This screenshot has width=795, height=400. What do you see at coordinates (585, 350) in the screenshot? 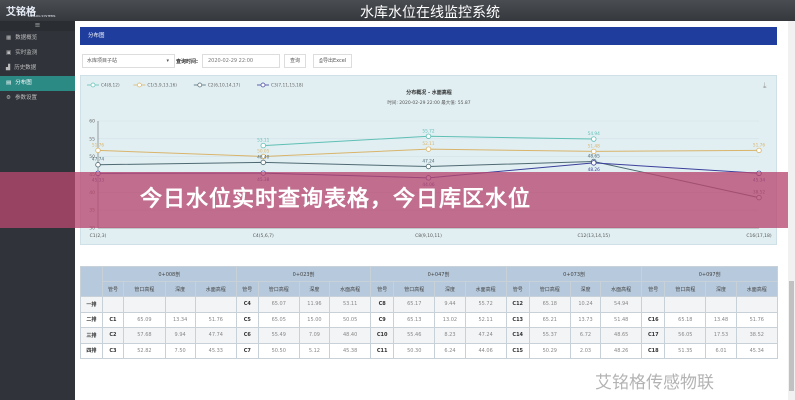
I see `table-cell: 2.03` at bounding box center [585, 350].